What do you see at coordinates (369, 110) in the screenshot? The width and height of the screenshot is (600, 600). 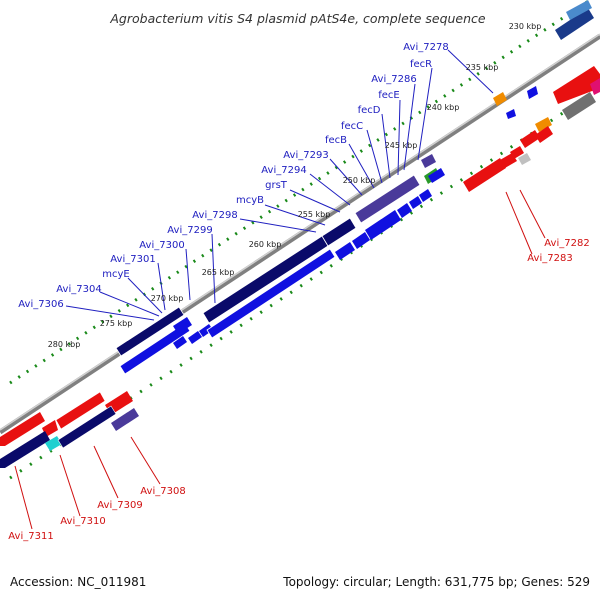 I see `gene-label: fecD` at bounding box center [369, 110].